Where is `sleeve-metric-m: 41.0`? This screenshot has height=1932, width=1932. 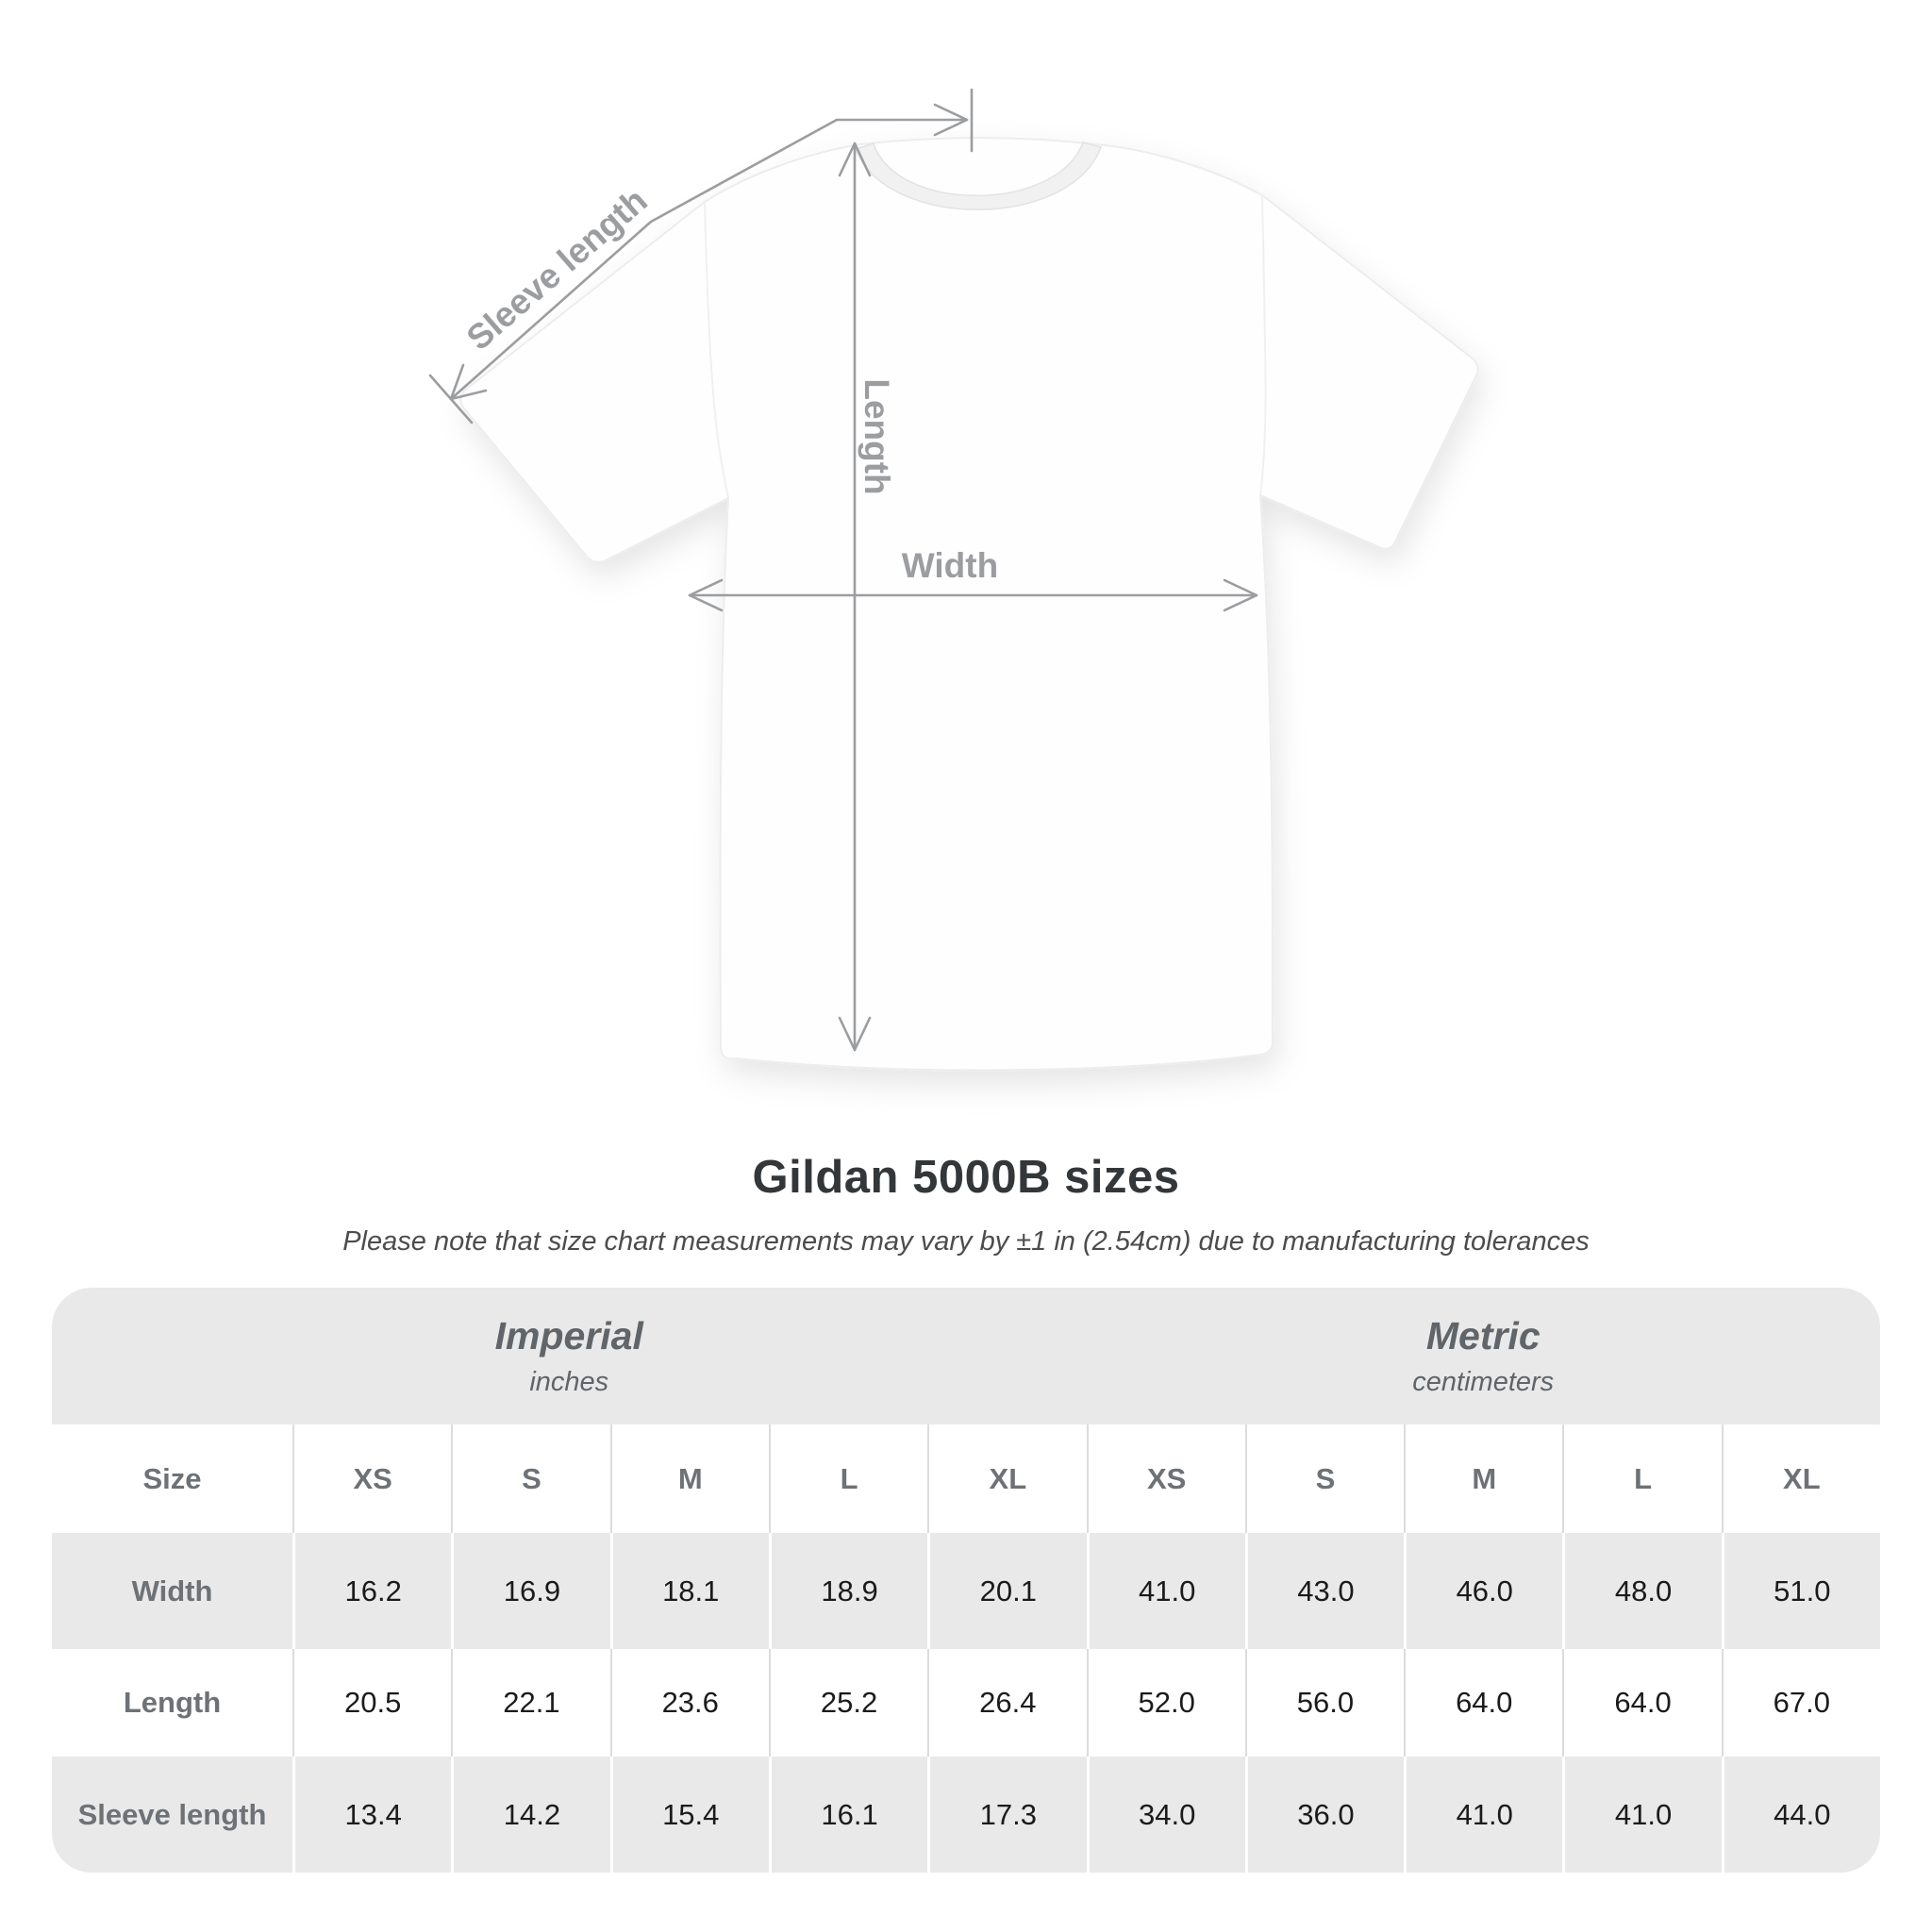
sleeve-metric-m: 41.0 is located at coordinates (1483, 1815).